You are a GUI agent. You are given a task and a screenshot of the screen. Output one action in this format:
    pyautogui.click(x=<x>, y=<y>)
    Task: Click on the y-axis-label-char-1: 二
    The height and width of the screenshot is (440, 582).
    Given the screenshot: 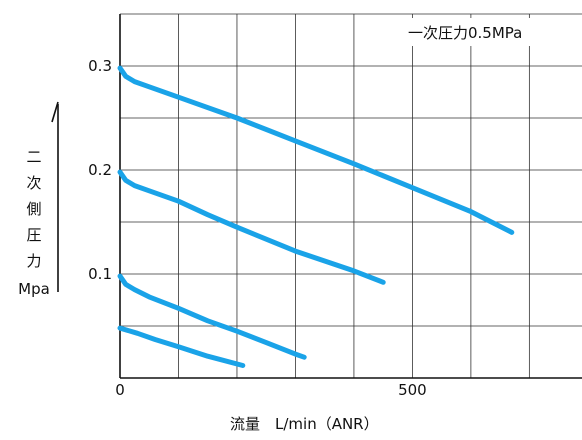 What is the action you would take?
    pyautogui.click(x=33, y=157)
    